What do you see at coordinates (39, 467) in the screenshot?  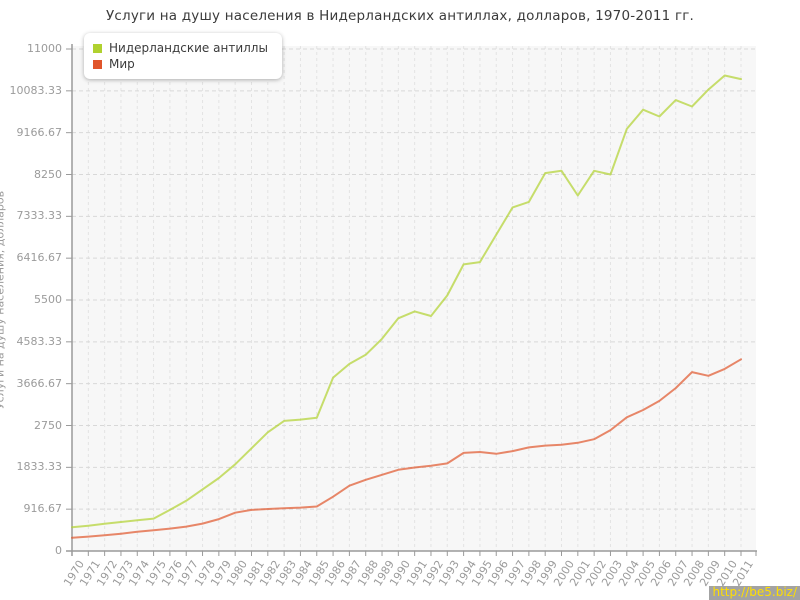 I see `y-tick-label: 1833.33` at bounding box center [39, 467].